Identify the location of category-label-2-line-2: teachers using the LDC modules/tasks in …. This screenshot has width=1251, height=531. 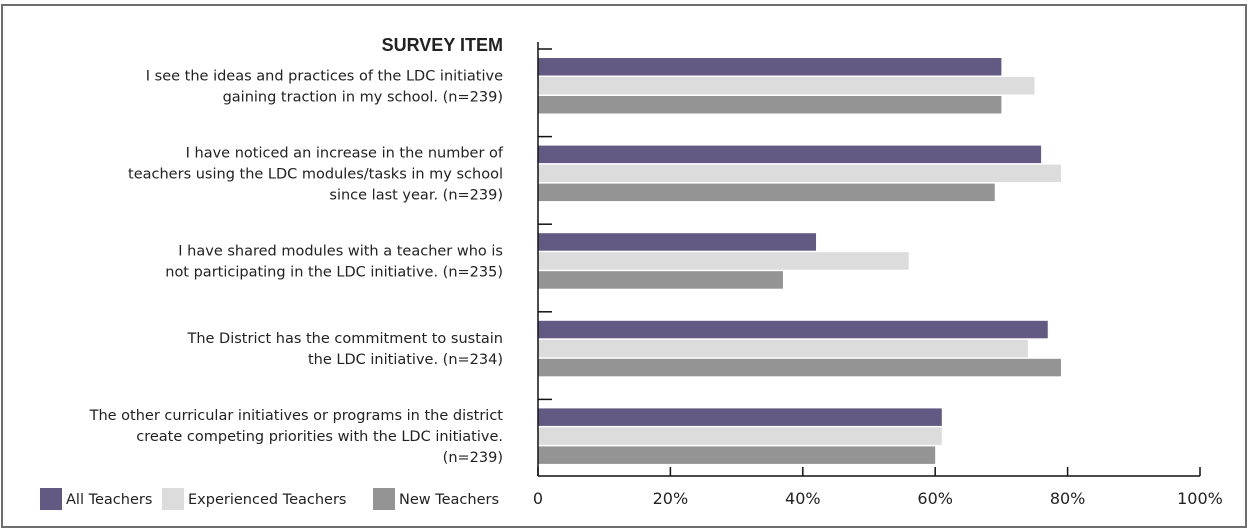
(315, 174).